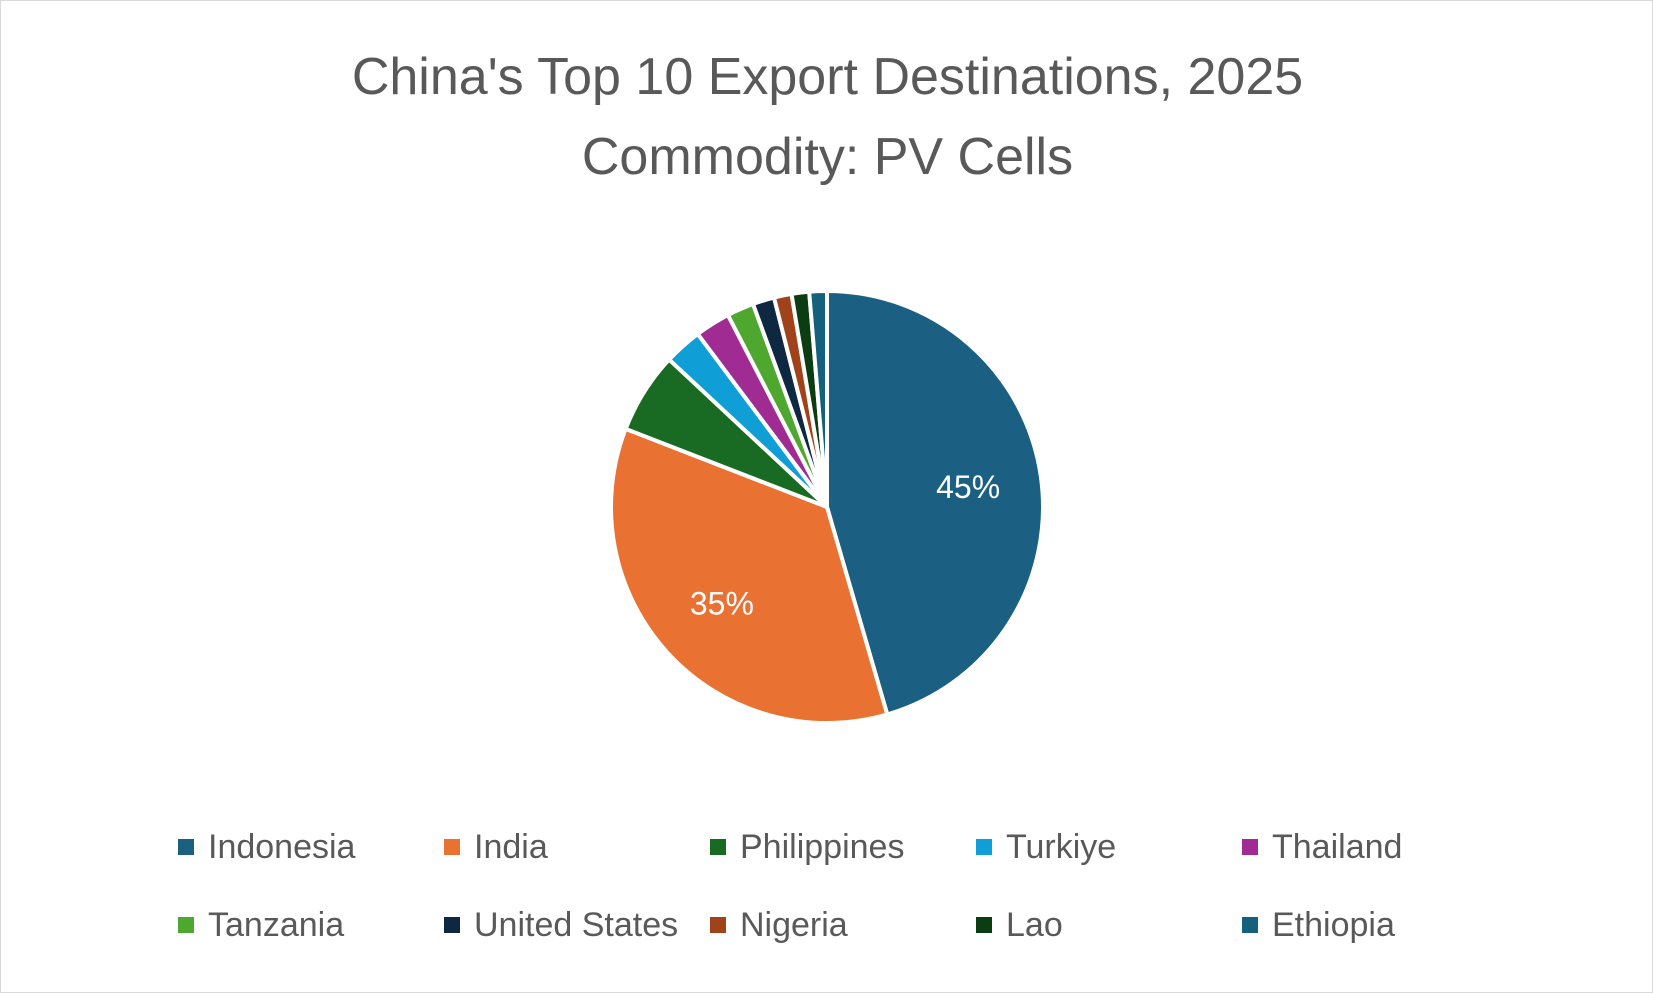 This screenshot has width=1653, height=993. I want to click on chart-subtitle: Commodity: PV Cells, so click(827, 157).